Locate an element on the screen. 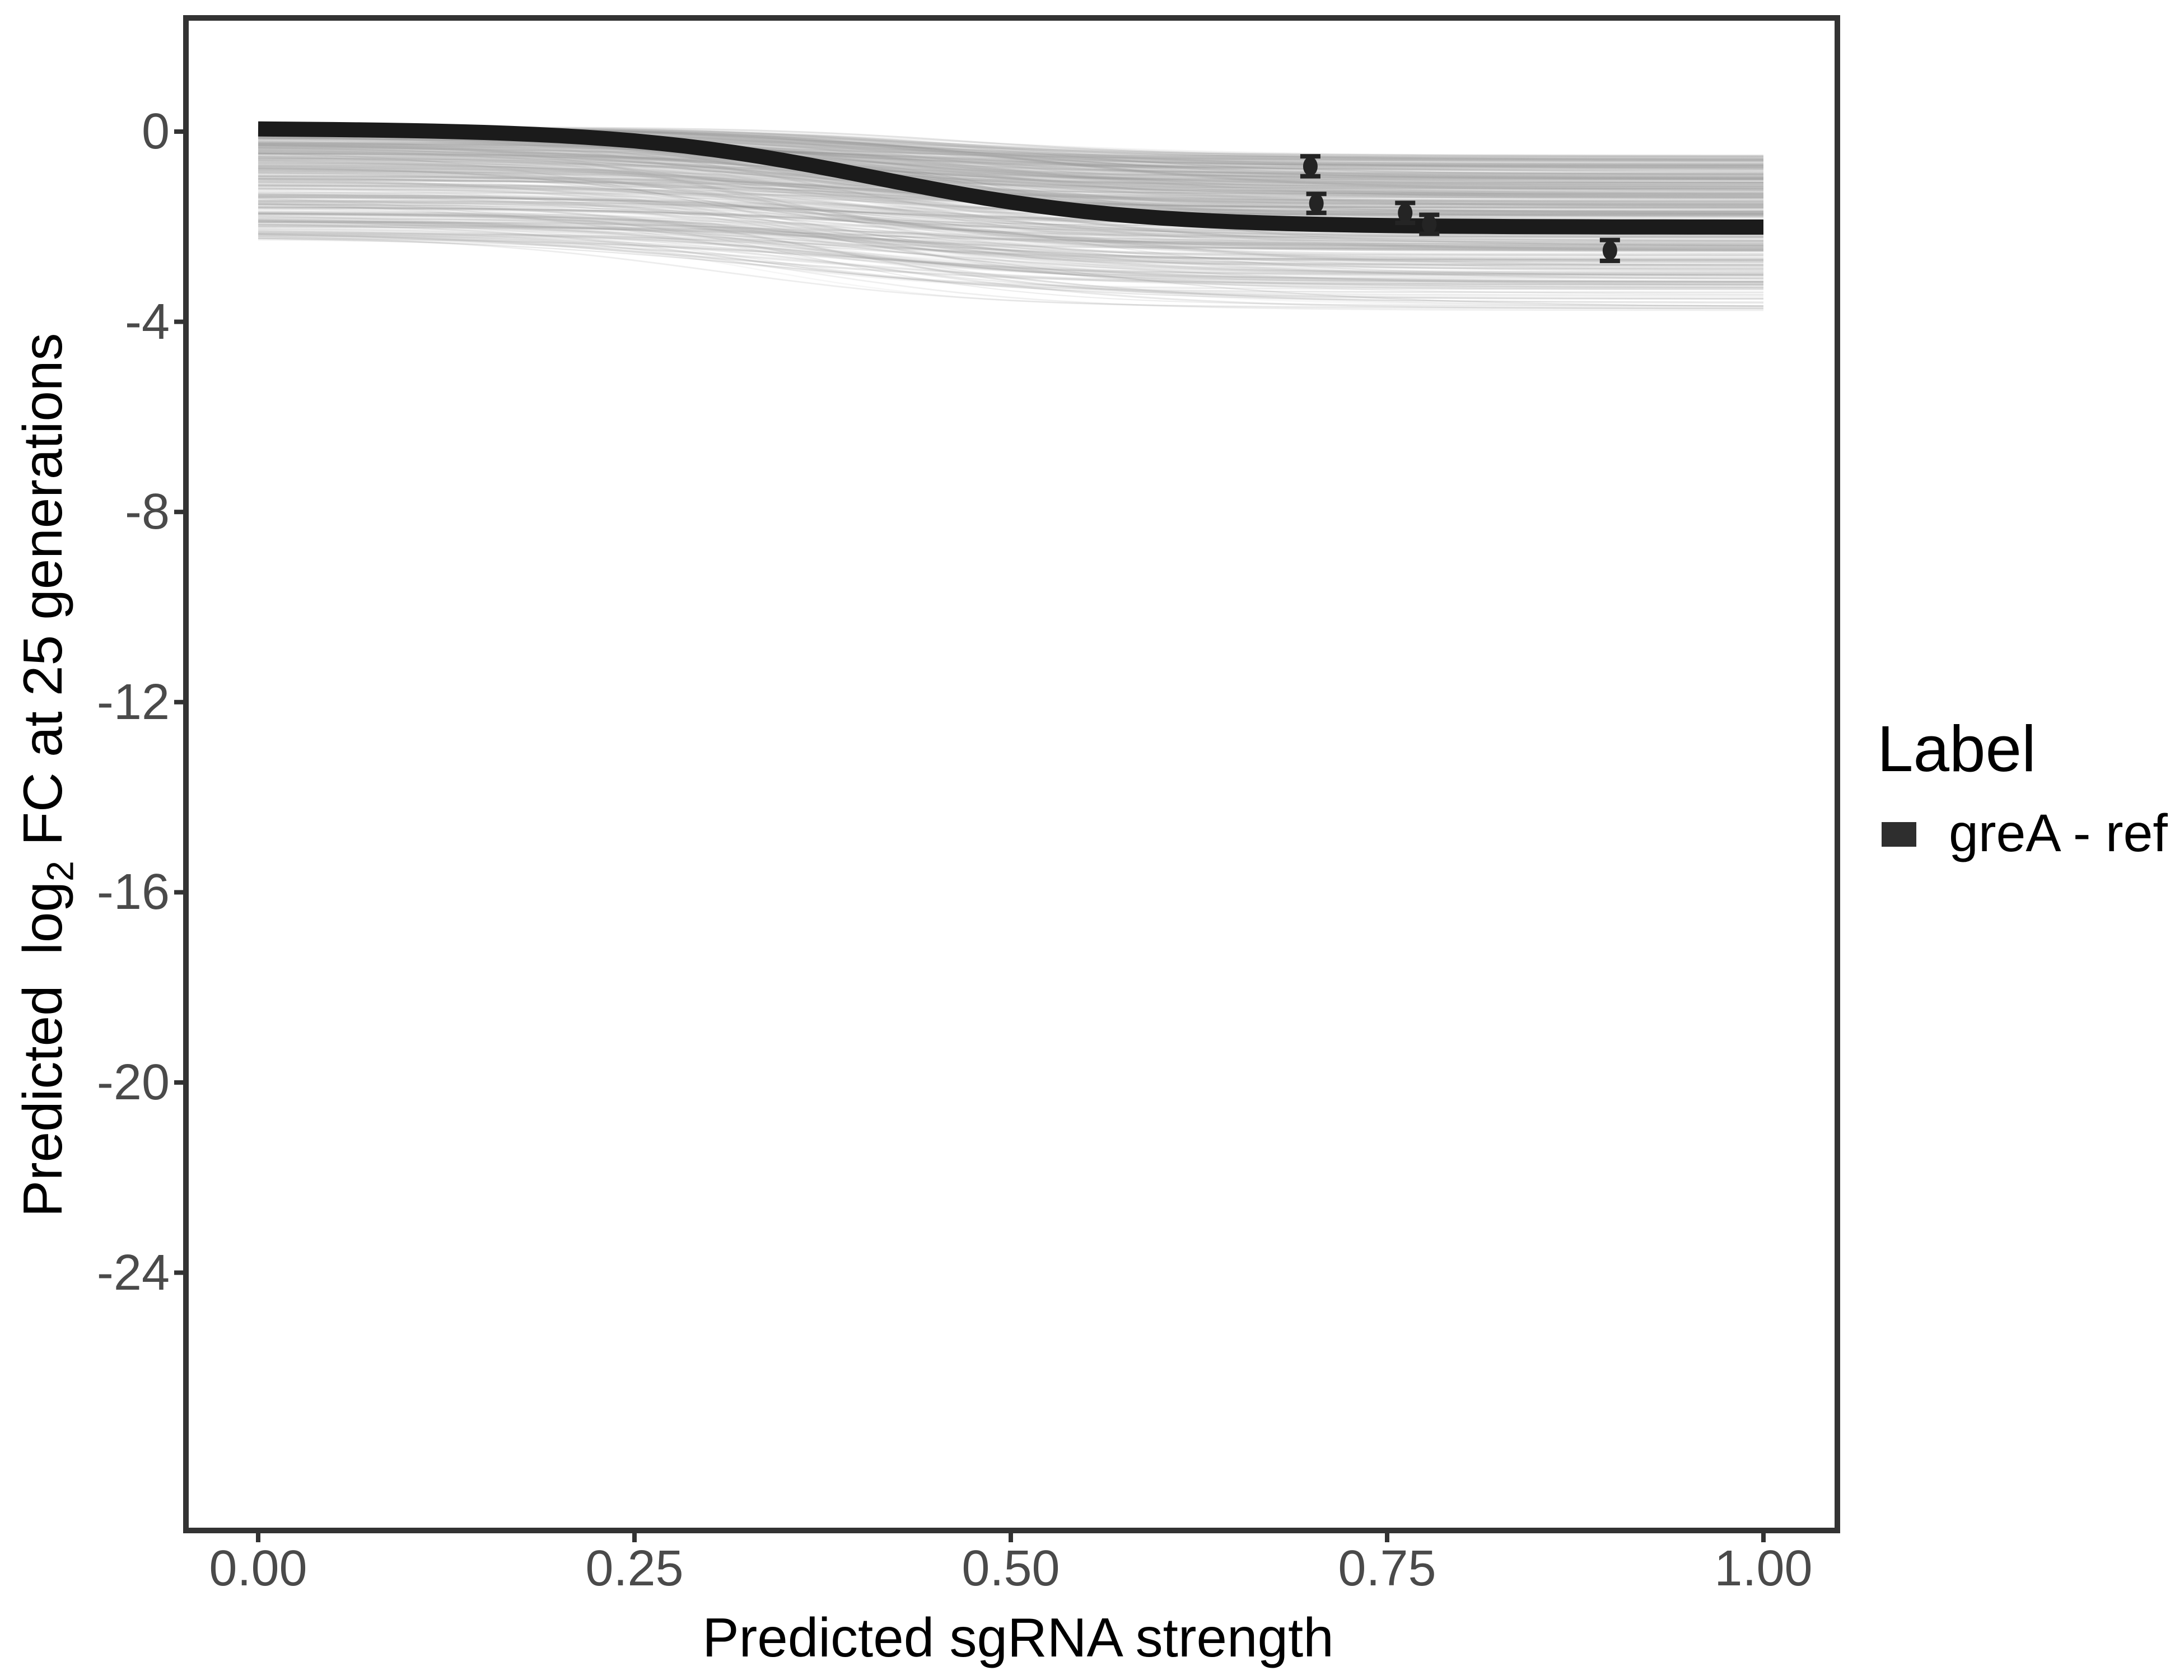  fit-line is located at coordinates (1011, 178).